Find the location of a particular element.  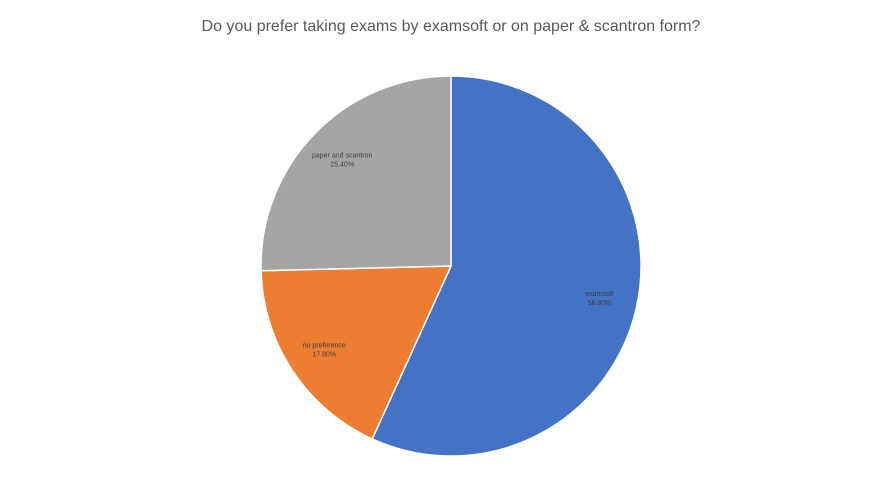

slice-label: paper and scantron is located at coordinates (342, 156).